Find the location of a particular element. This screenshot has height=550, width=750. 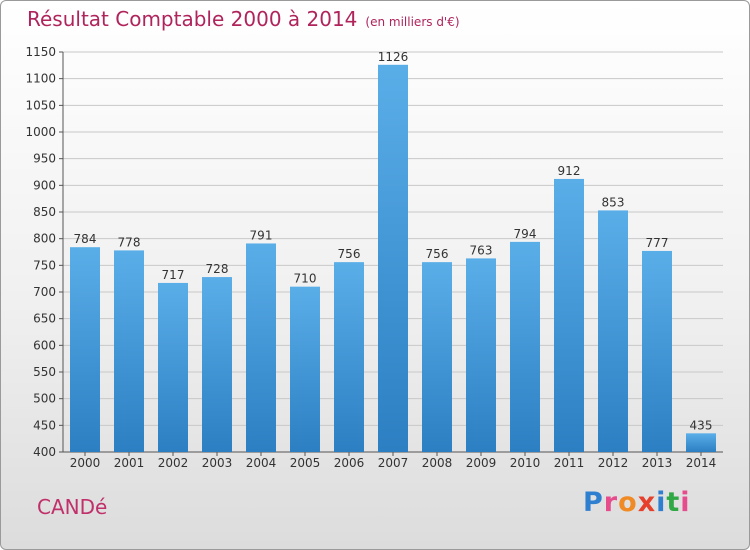

y-tick-label: 500 is located at coordinates (44, 399).